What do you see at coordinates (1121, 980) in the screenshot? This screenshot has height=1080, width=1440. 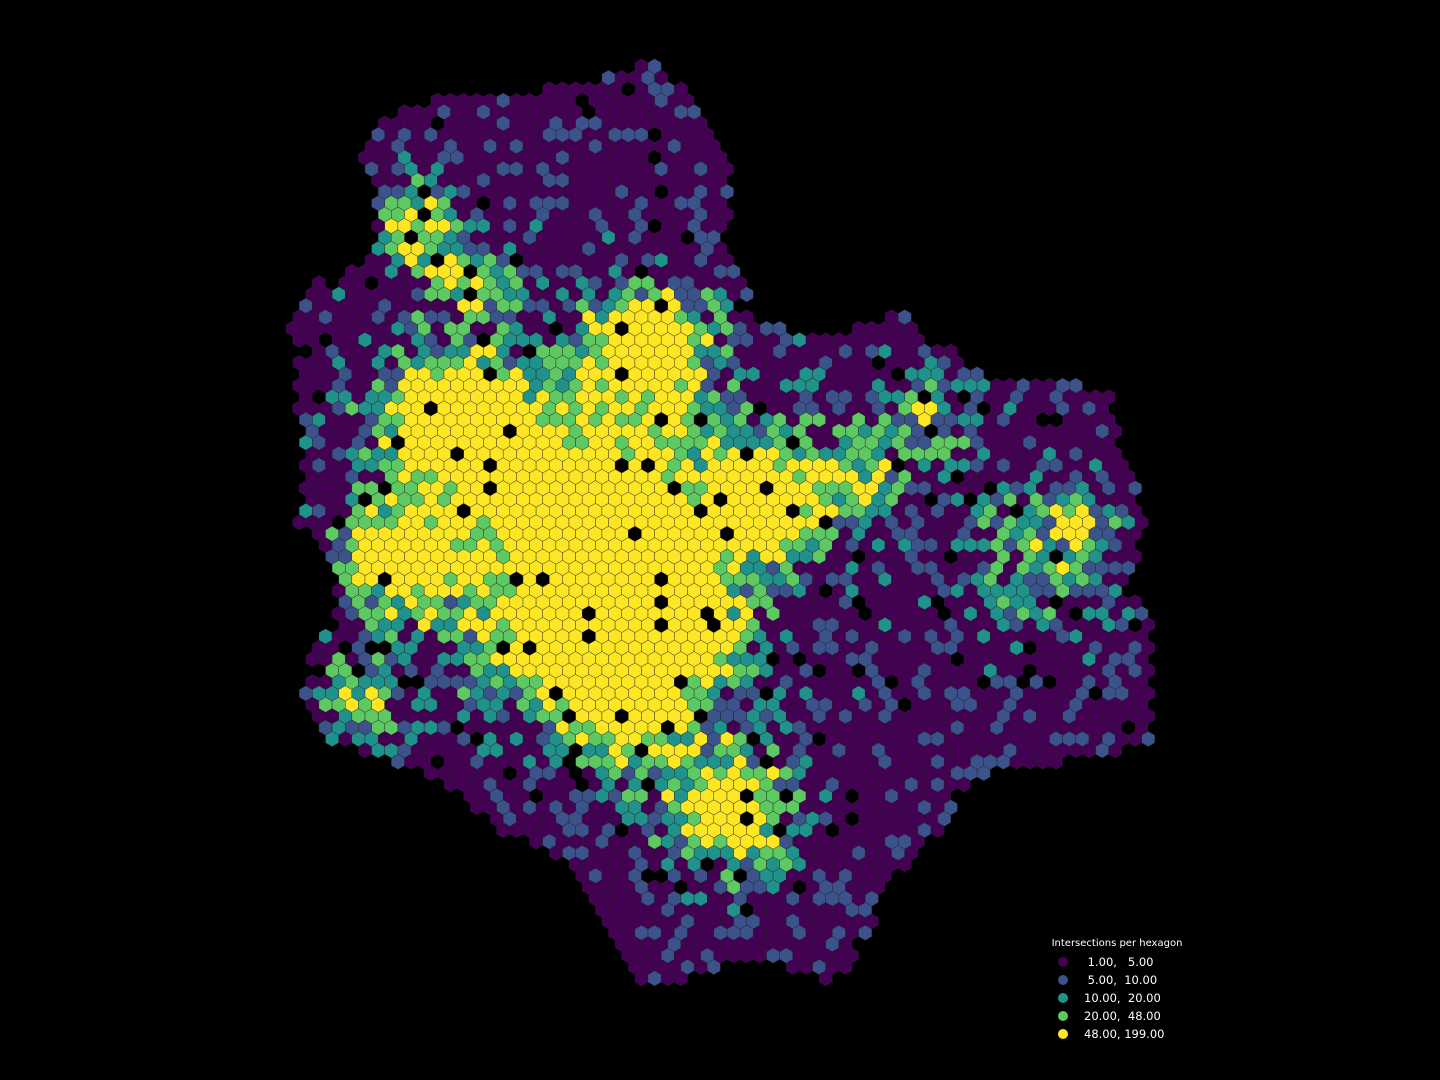 I see `legend-label: 5.00, 10.00` at bounding box center [1121, 980].